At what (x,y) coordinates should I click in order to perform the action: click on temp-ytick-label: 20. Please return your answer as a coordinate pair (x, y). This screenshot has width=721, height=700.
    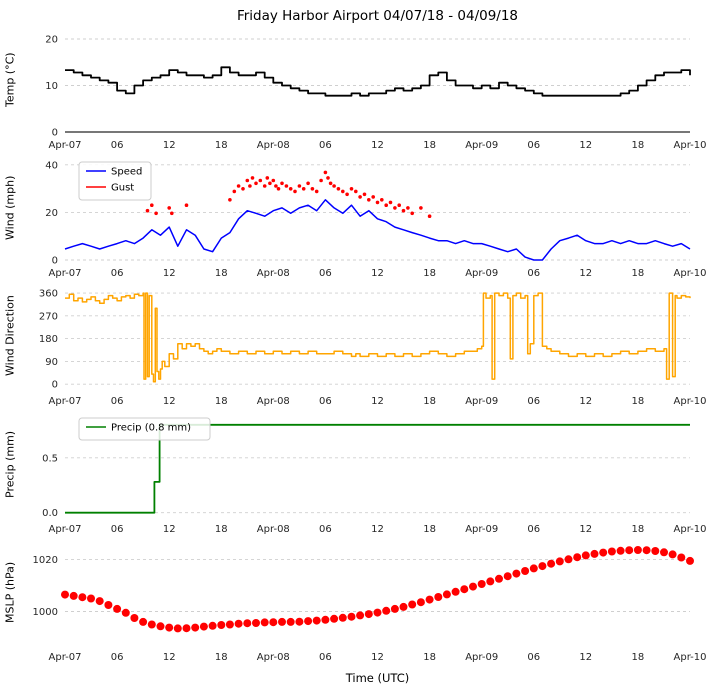
    Looking at the image, I should click on (51, 40).